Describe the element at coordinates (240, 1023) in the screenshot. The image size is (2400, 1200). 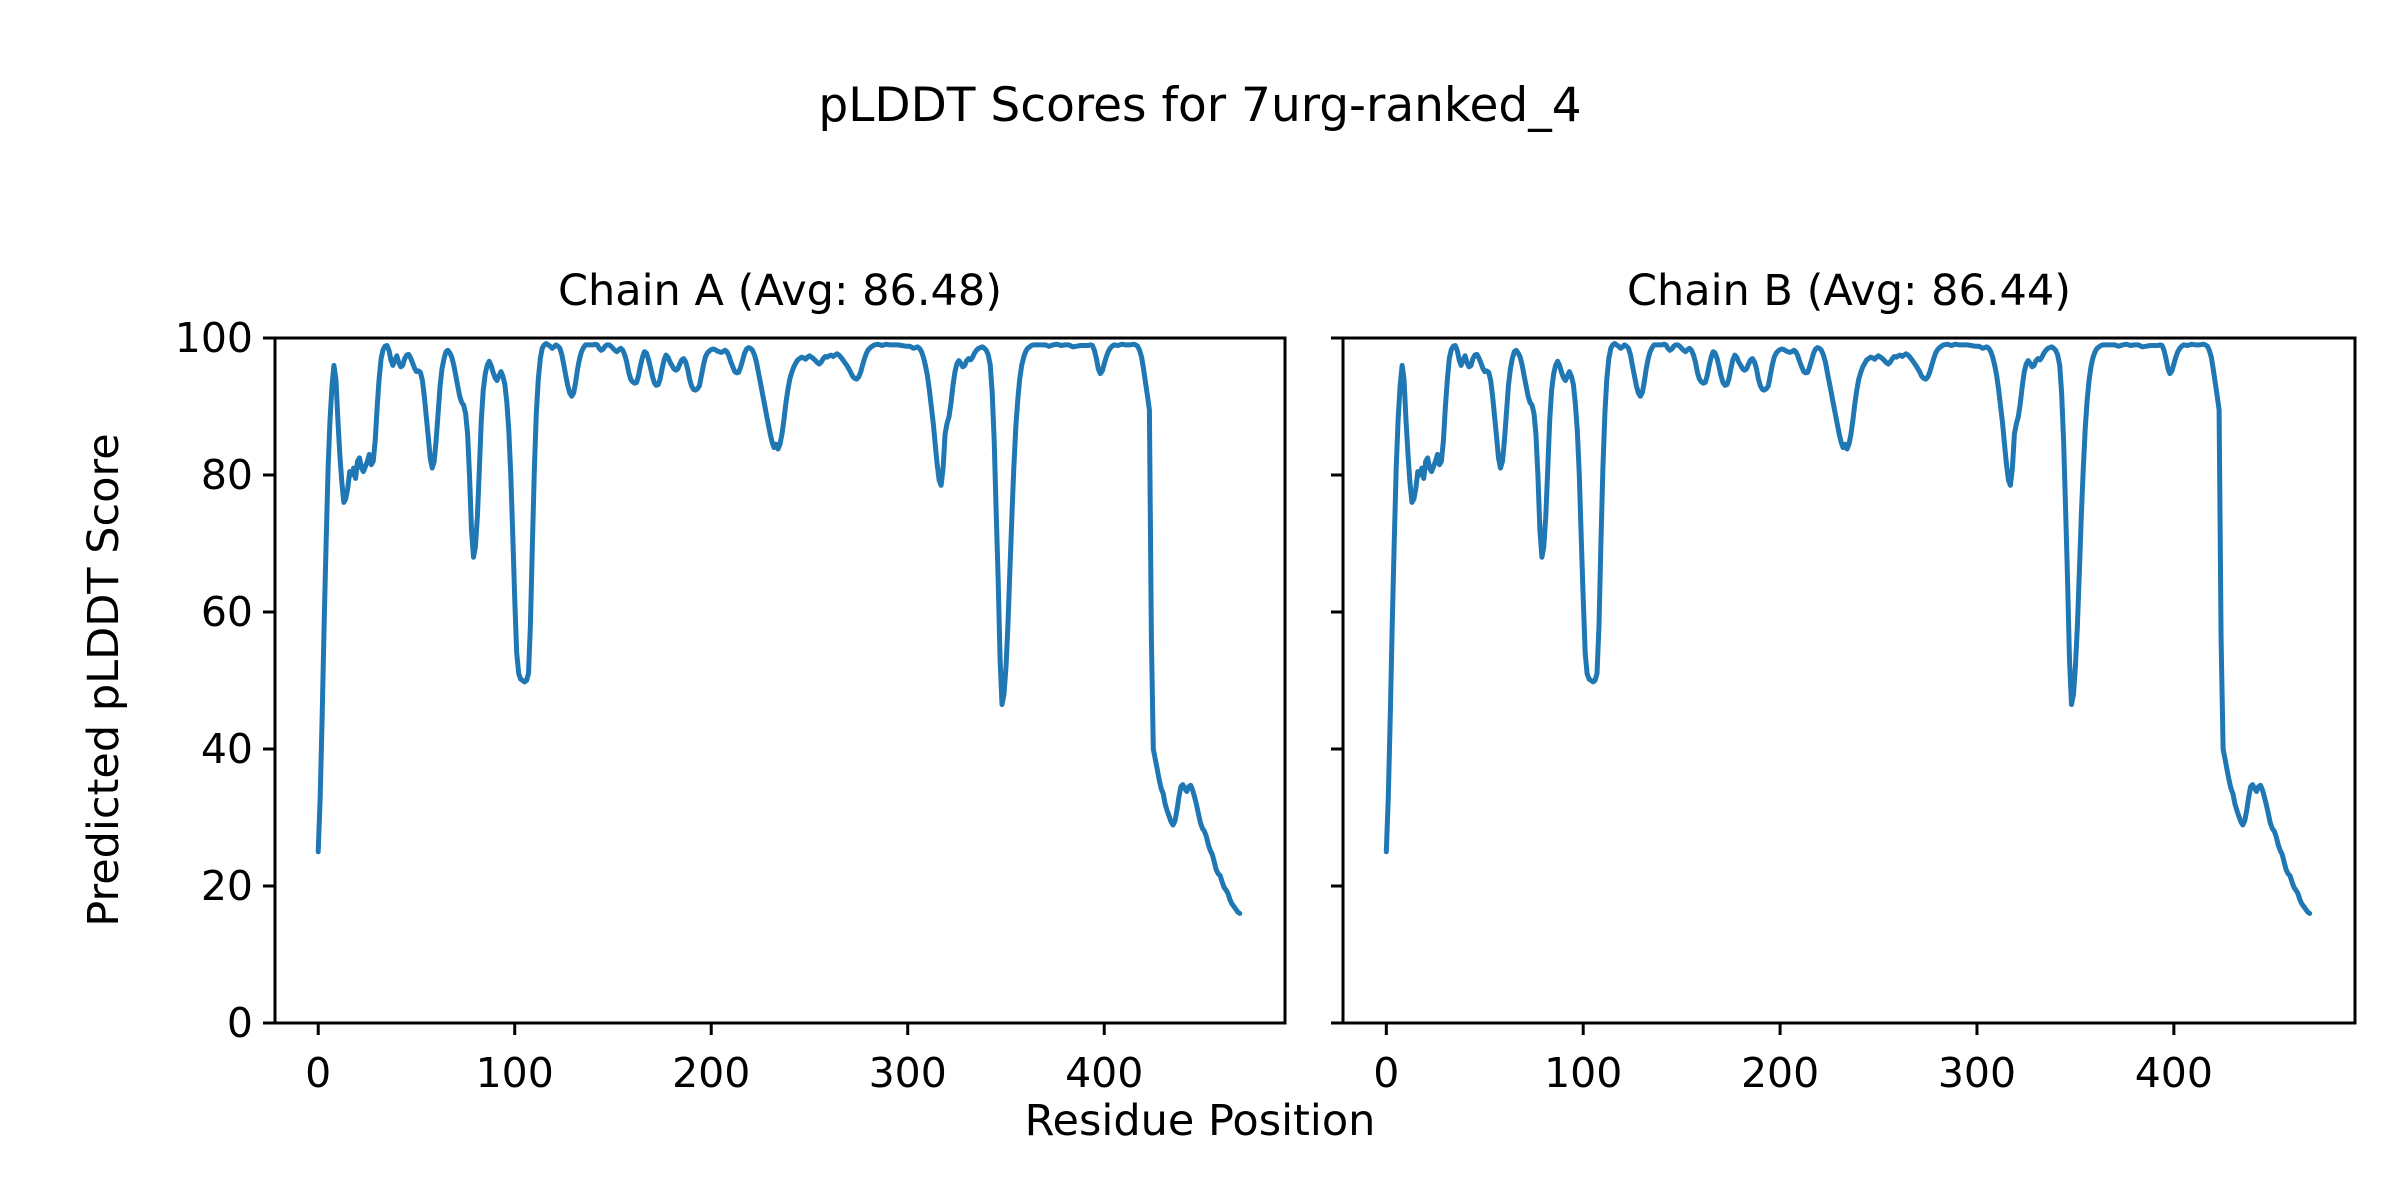
I see `y-tick-label: 0` at that location.